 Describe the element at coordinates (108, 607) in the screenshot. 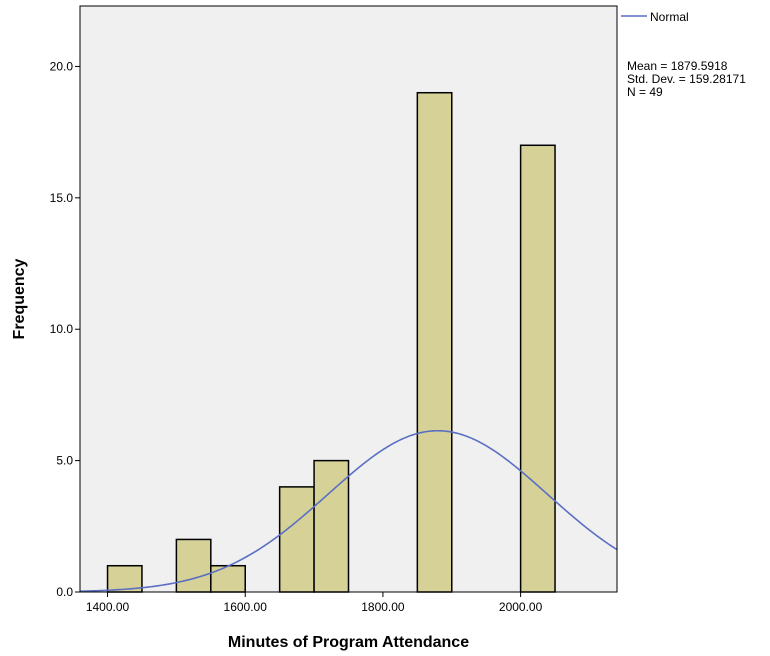

I see `x-tick-label: 1400.00` at that location.